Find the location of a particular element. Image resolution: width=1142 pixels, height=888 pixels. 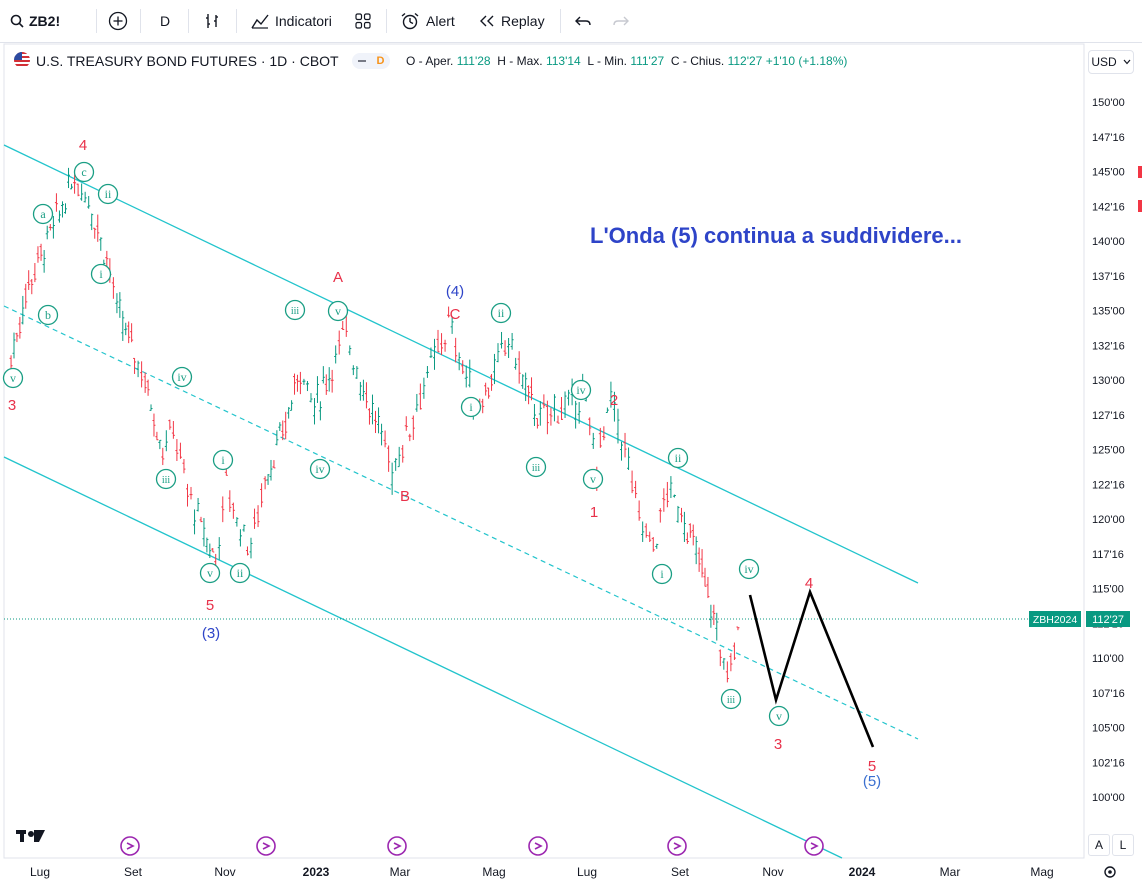

divider is located at coordinates (386, 21).